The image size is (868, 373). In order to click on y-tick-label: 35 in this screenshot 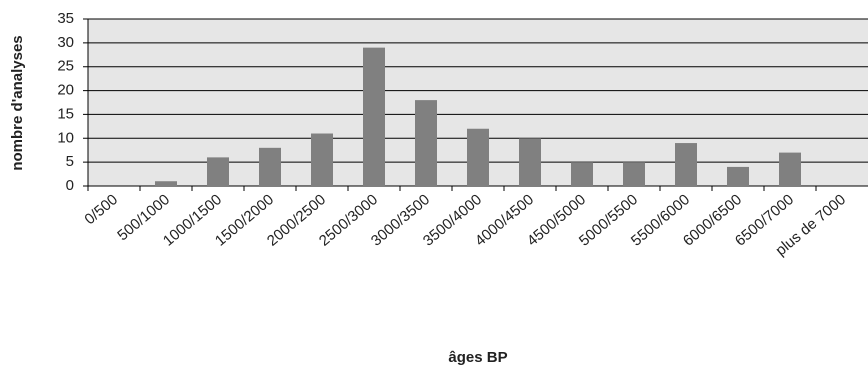, I will do `click(65, 18)`.